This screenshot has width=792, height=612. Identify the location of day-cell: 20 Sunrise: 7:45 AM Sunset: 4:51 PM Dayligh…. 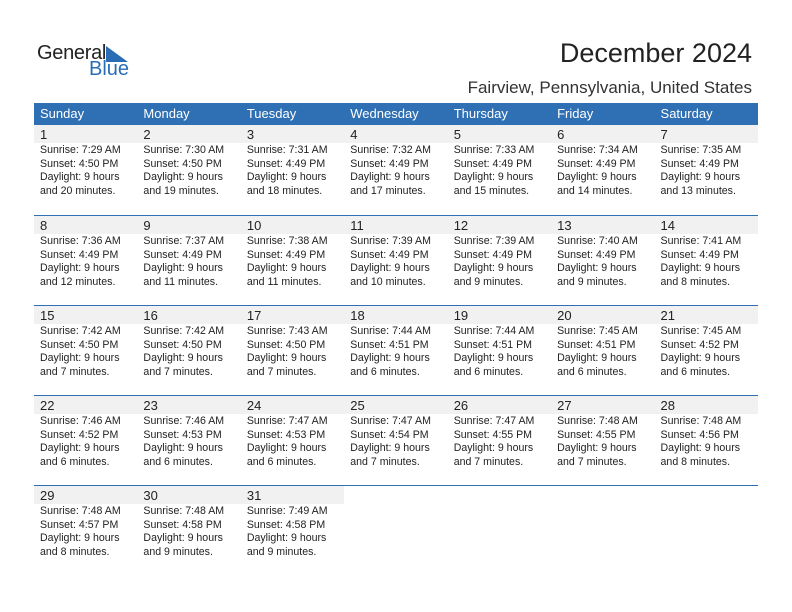
(603, 350).